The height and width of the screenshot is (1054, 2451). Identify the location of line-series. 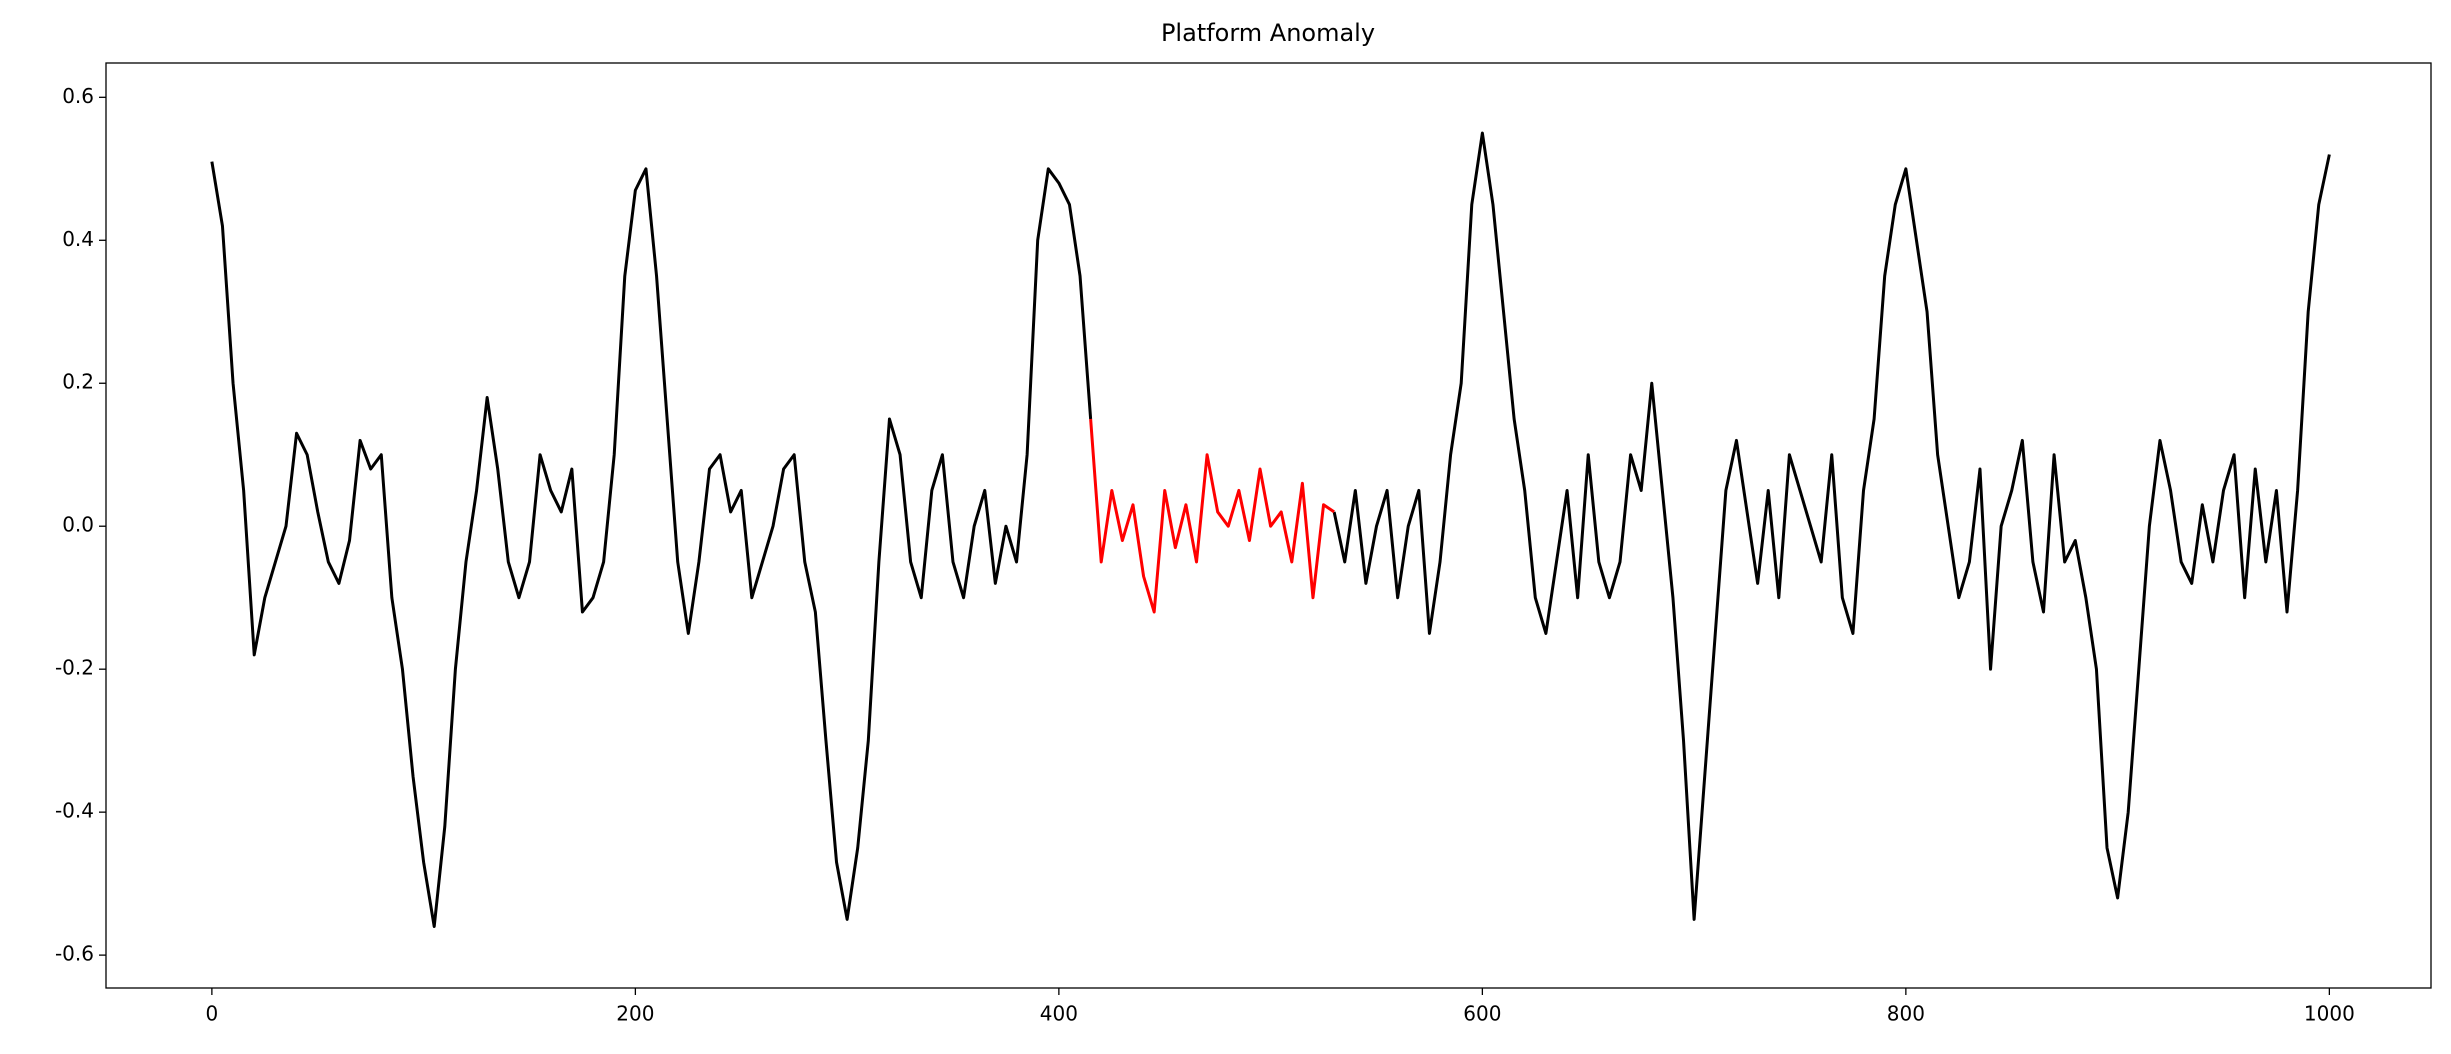
(1212, 516).